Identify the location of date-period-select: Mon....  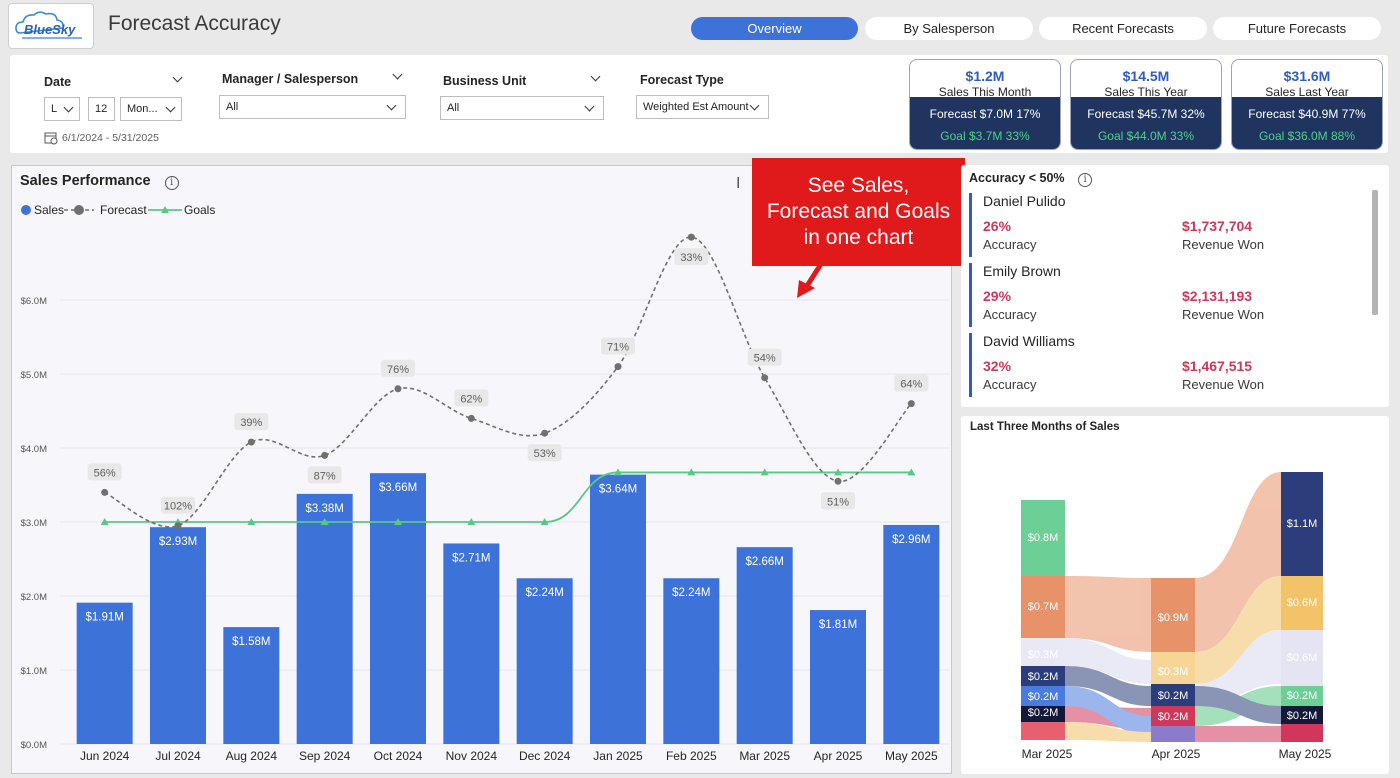
(151, 109).